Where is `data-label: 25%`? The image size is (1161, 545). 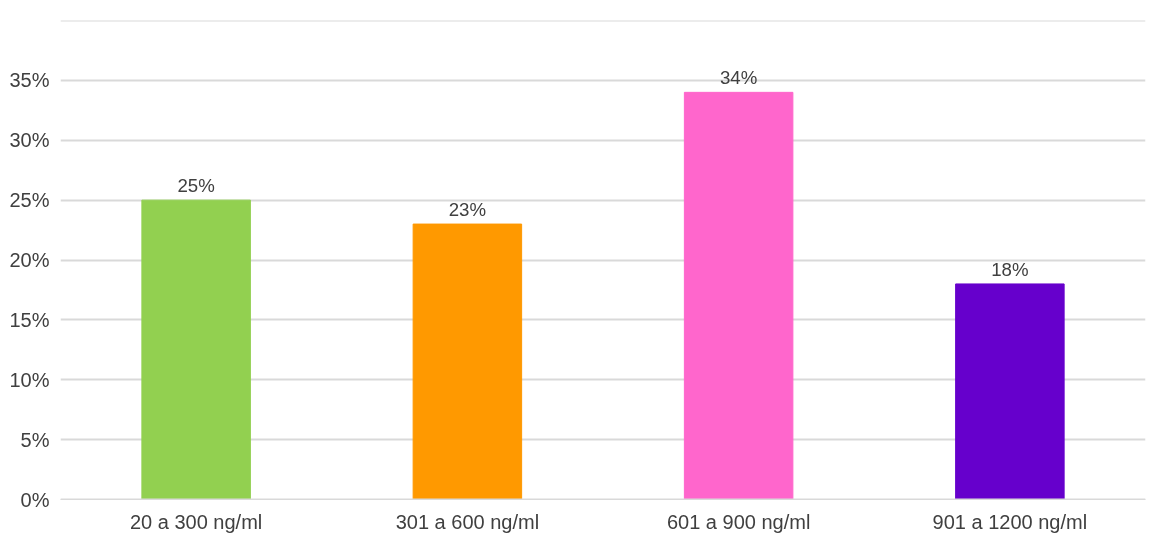 data-label: 25% is located at coordinates (196, 186).